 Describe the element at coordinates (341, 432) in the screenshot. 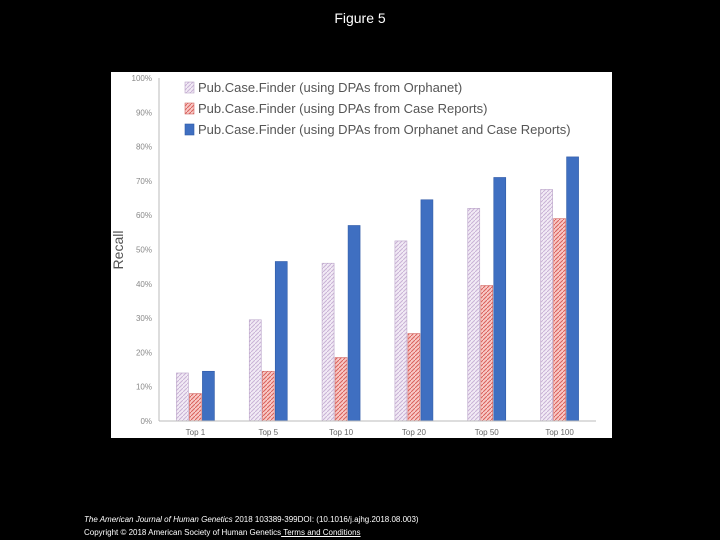

I see `x-tick-label: Top 10` at that location.